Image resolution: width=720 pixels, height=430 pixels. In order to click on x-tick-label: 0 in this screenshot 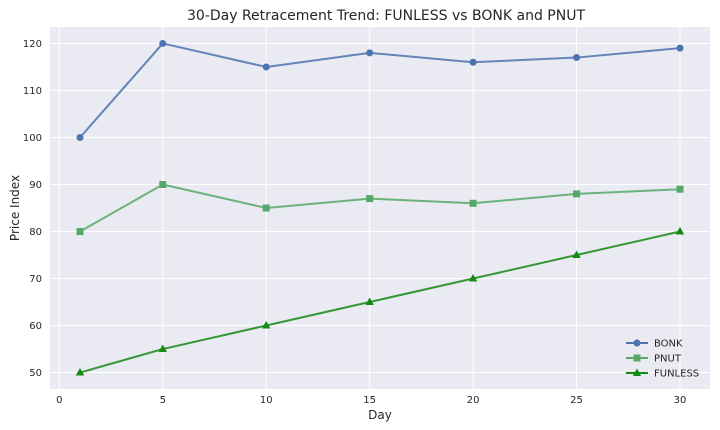, I will do `click(59, 400)`.